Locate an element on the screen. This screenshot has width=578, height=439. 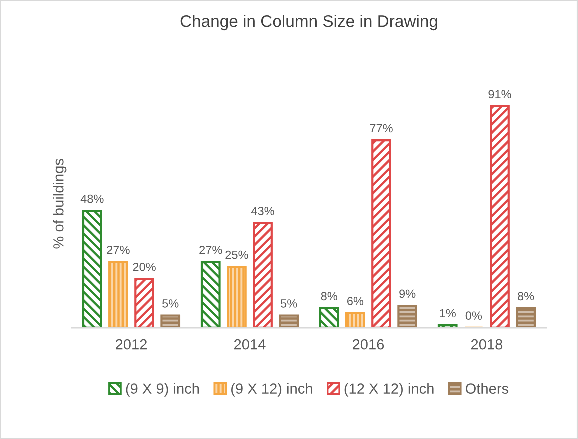
x-tick-label: 2016 is located at coordinates (368, 344).